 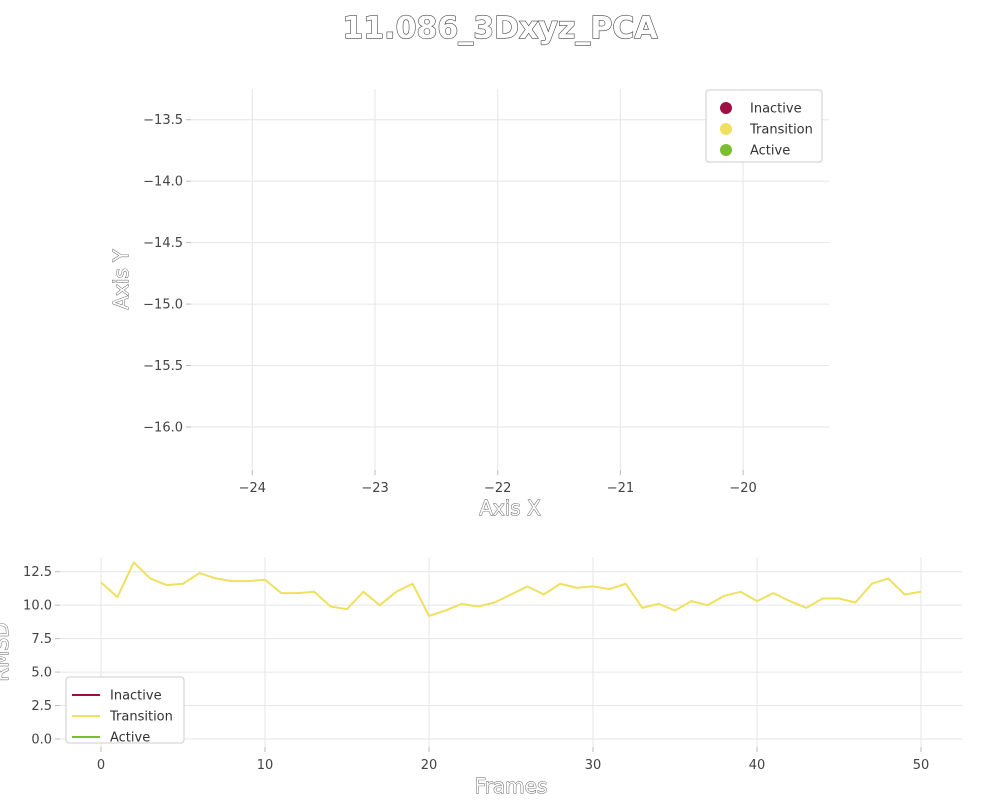 What do you see at coordinates (37, 572) in the screenshot?
I see `y-tick-label: 12.5` at bounding box center [37, 572].